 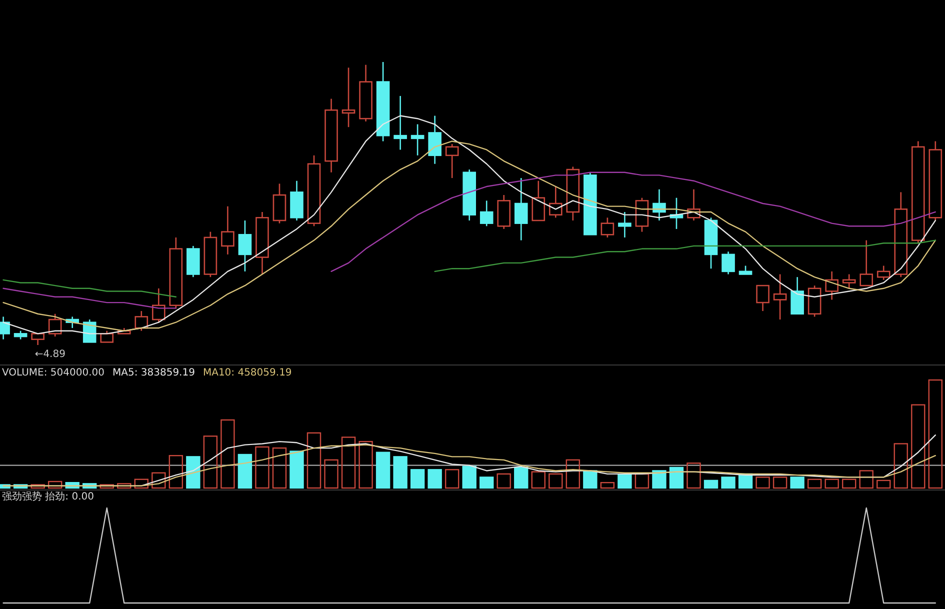 What do you see at coordinates (53, 373) in the screenshot?
I see `text: VOLUME: 504000.00` at bounding box center [53, 373].